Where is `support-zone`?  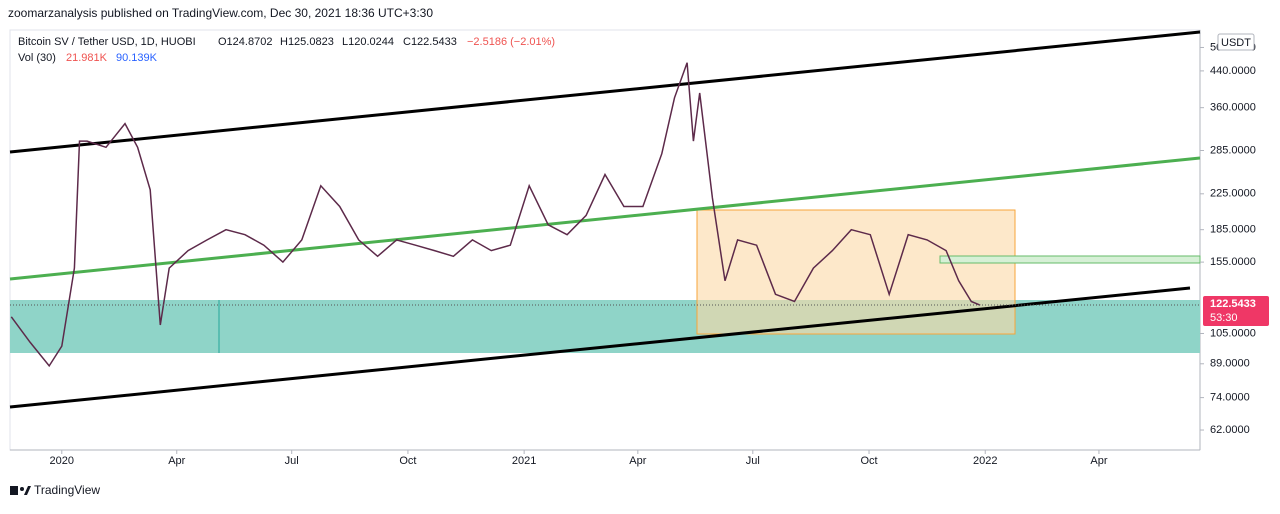 support-zone is located at coordinates (605, 326).